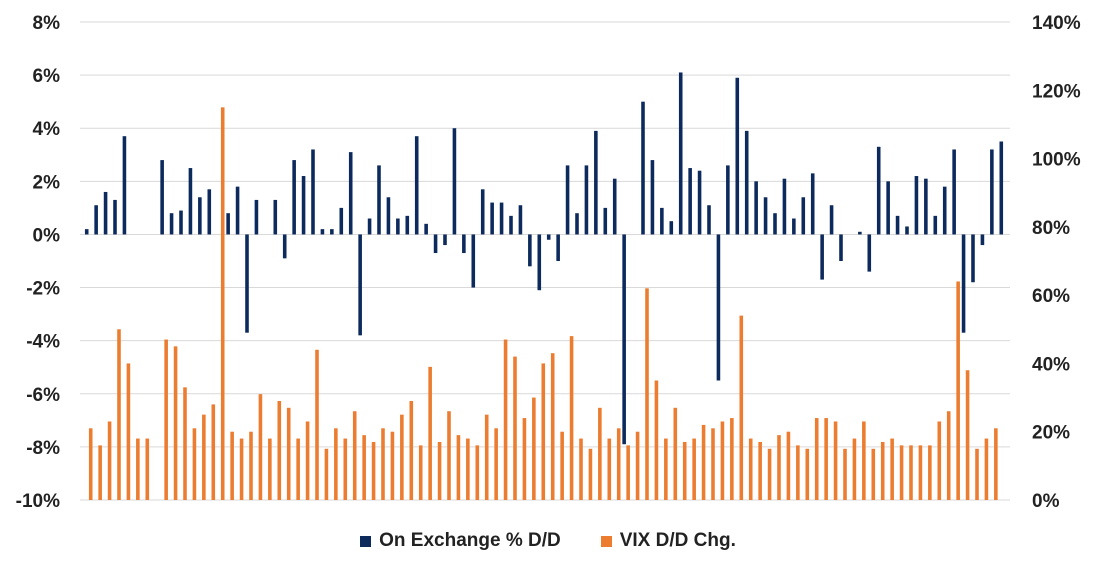  I want to click on y-right-tick-label: 120%, so click(1056, 91).